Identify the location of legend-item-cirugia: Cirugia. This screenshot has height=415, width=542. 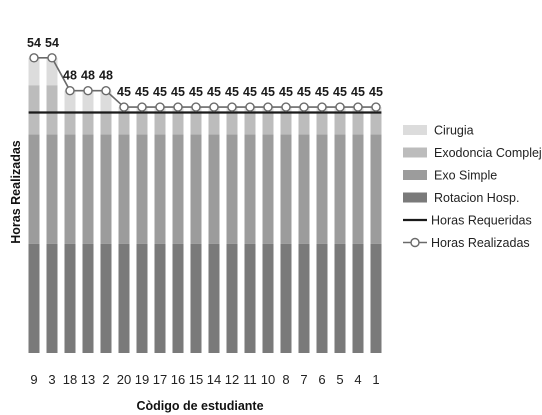
(438, 131).